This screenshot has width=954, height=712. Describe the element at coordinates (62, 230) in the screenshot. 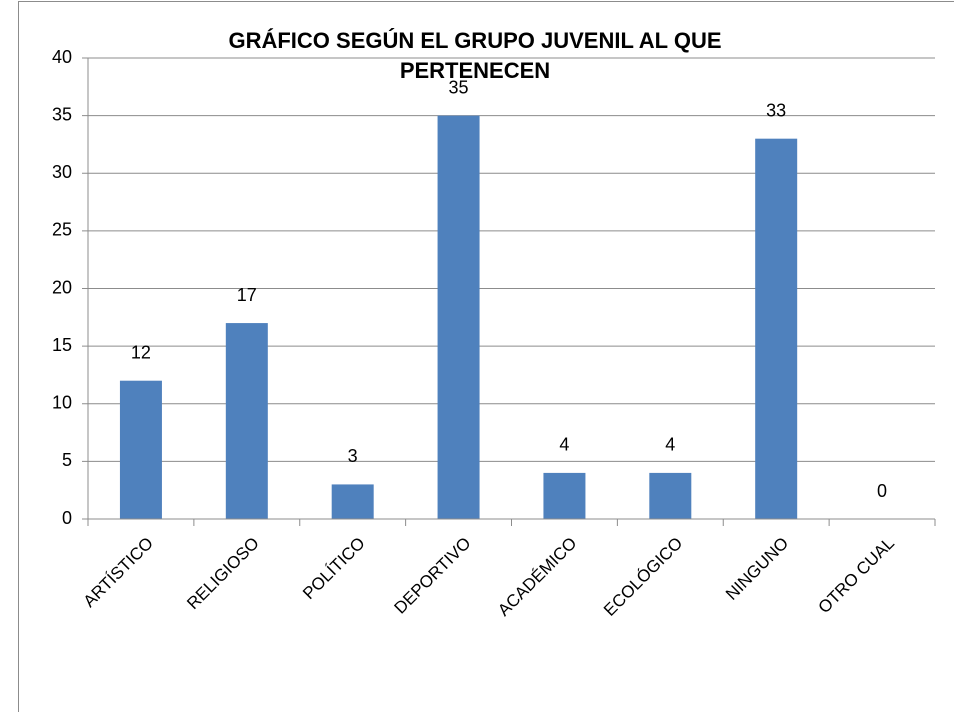

I see `y-tick-label: 25` at that location.